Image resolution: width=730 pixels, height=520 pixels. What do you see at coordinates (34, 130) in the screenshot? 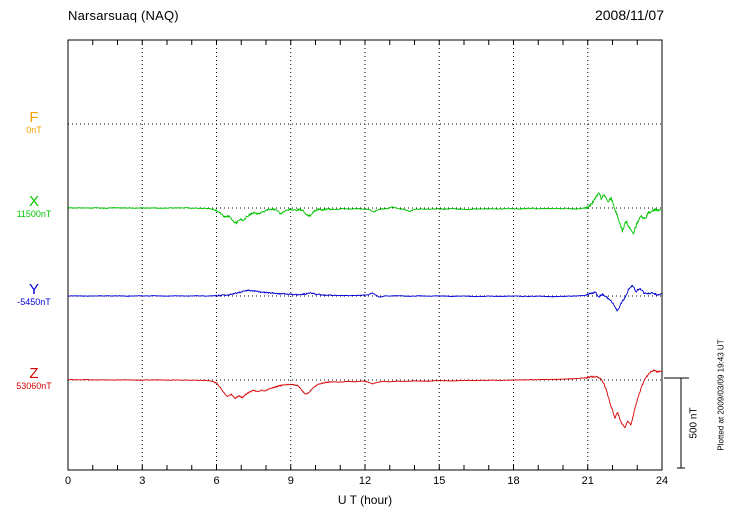
I see `component-base-value: 0nT` at bounding box center [34, 130].